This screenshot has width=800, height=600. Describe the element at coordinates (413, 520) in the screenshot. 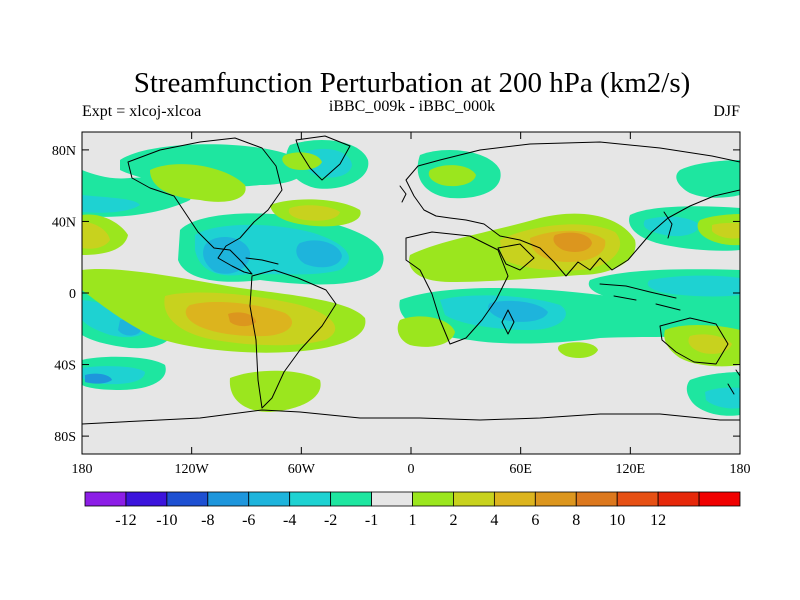

I see `colorbar-label: 1` at that location.